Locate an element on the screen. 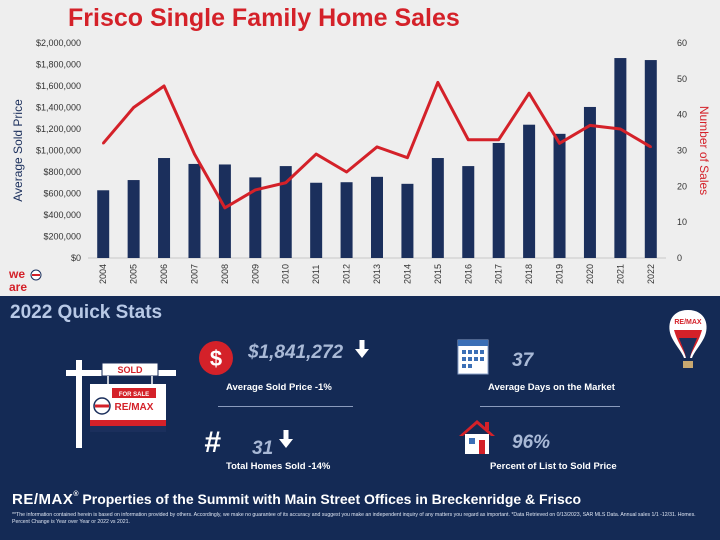  y2-tick-label: 20 is located at coordinates (682, 186).